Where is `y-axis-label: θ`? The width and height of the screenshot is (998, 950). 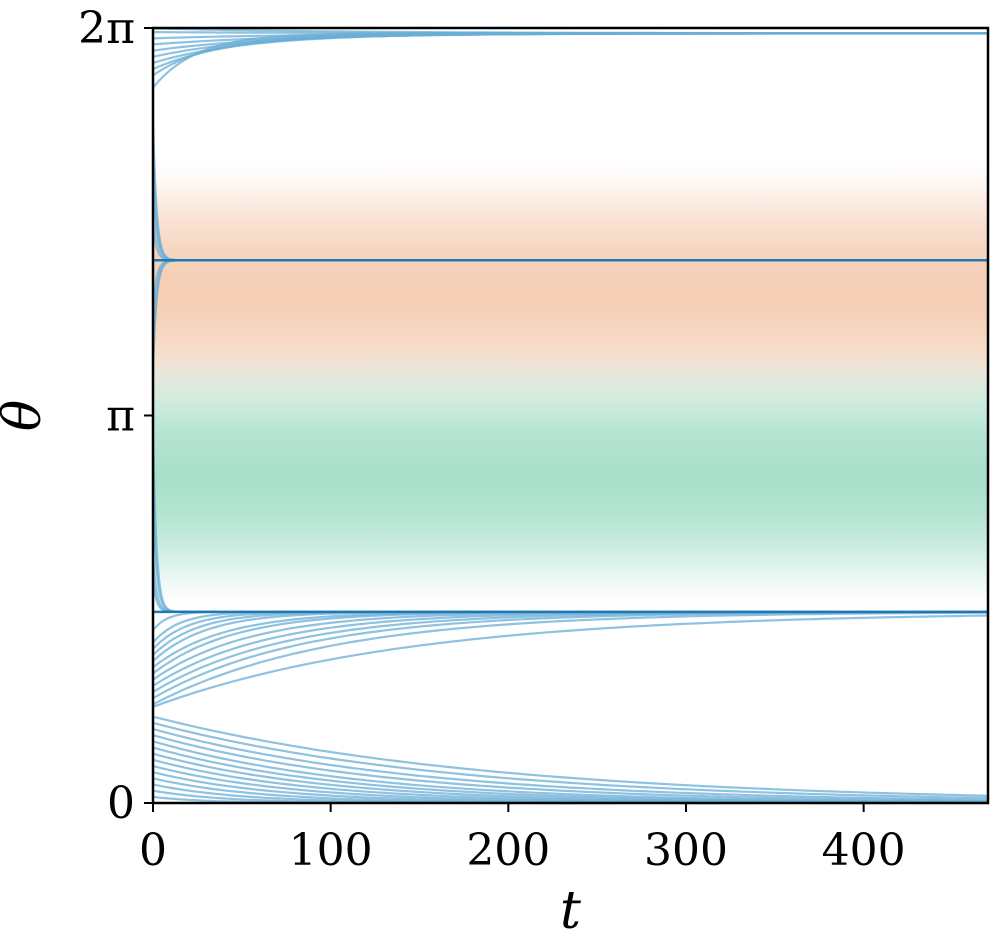 y-axis-label: θ is located at coordinates (26, 415).